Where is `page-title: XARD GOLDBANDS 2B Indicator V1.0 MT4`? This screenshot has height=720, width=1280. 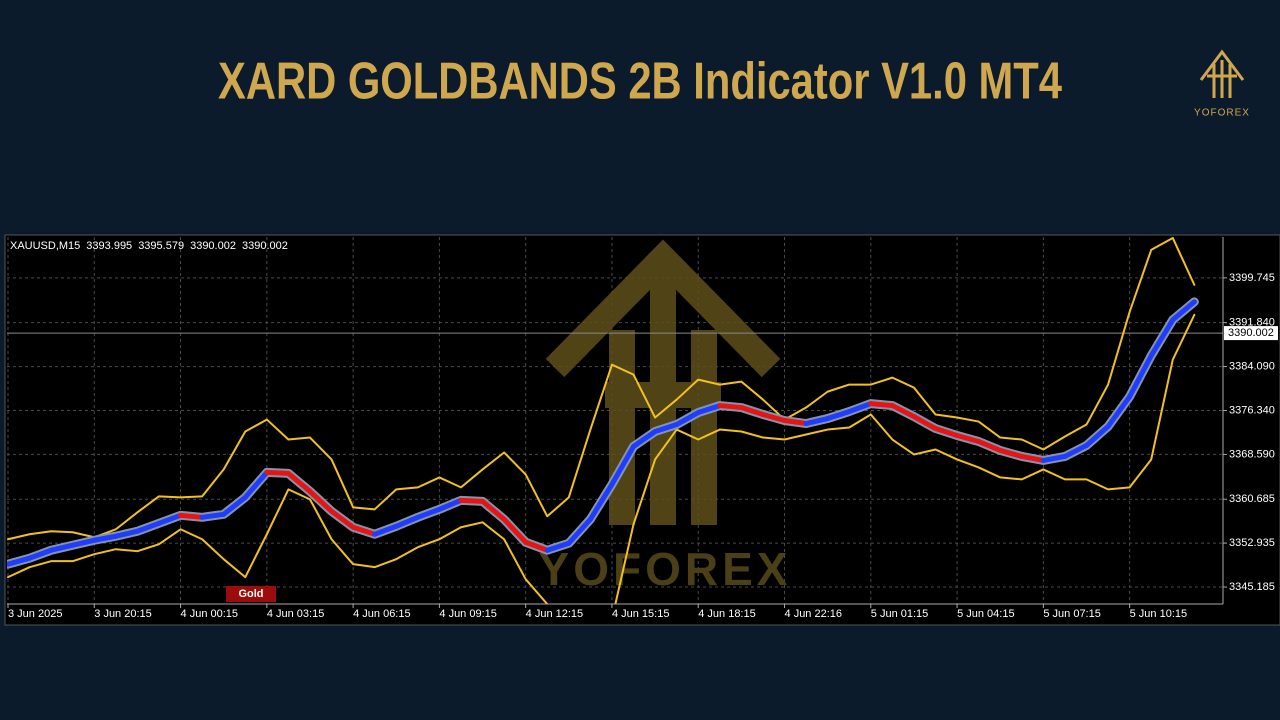 page-title: XARD GOLDBANDS 2B Indicator V1.0 MT4 is located at coordinates (640, 82).